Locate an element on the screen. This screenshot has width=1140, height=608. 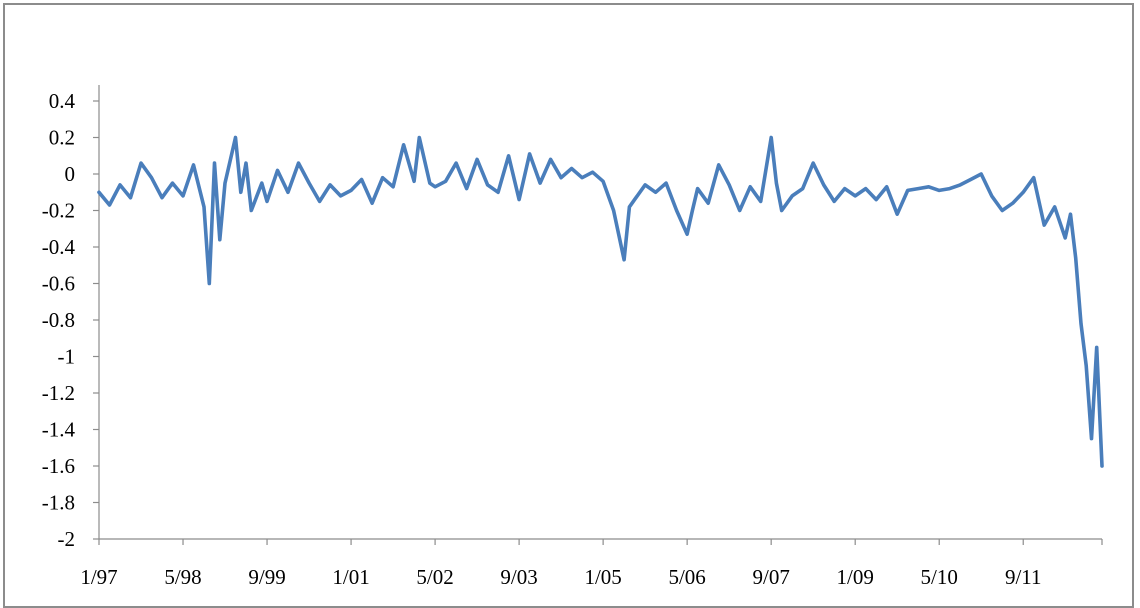
y-tick-label: -0.4 is located at coordinates (59, 247).